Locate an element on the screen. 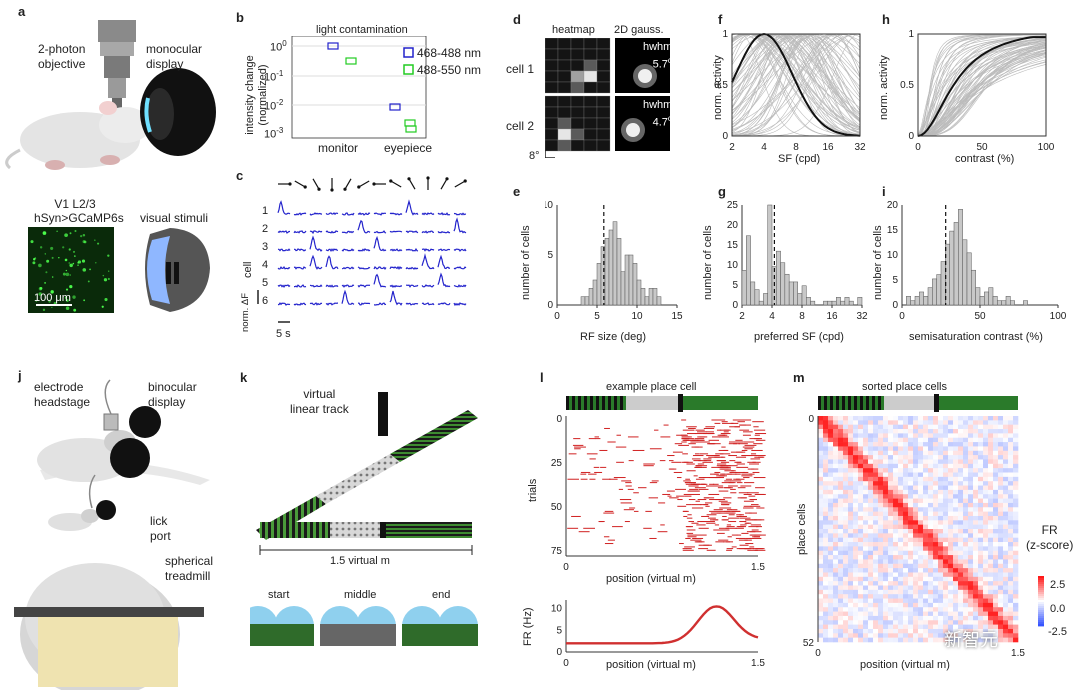  mean-tuning-curve is located at coordinates (796, 84).